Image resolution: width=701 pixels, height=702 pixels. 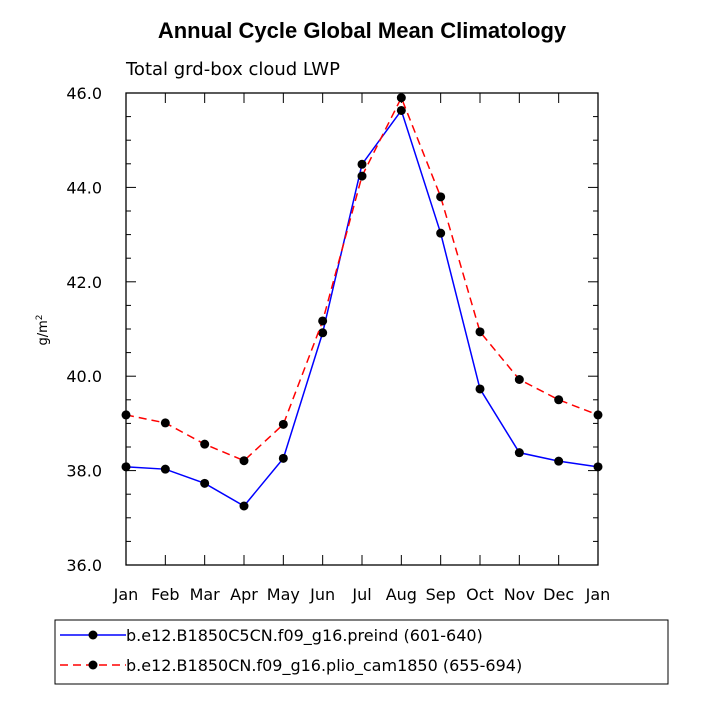 I want to click on y-tick-labels: 36.0 38.0 40.0 42.0 44.0 46.0, so click(x=84, y=329).